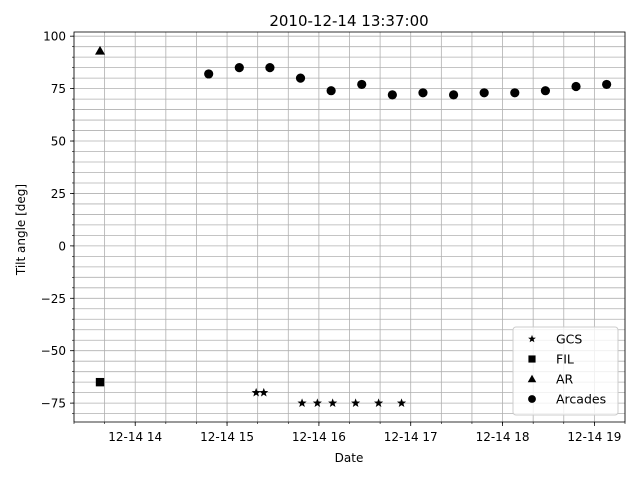  I want to click on data-point-ar, so click(100, 50).